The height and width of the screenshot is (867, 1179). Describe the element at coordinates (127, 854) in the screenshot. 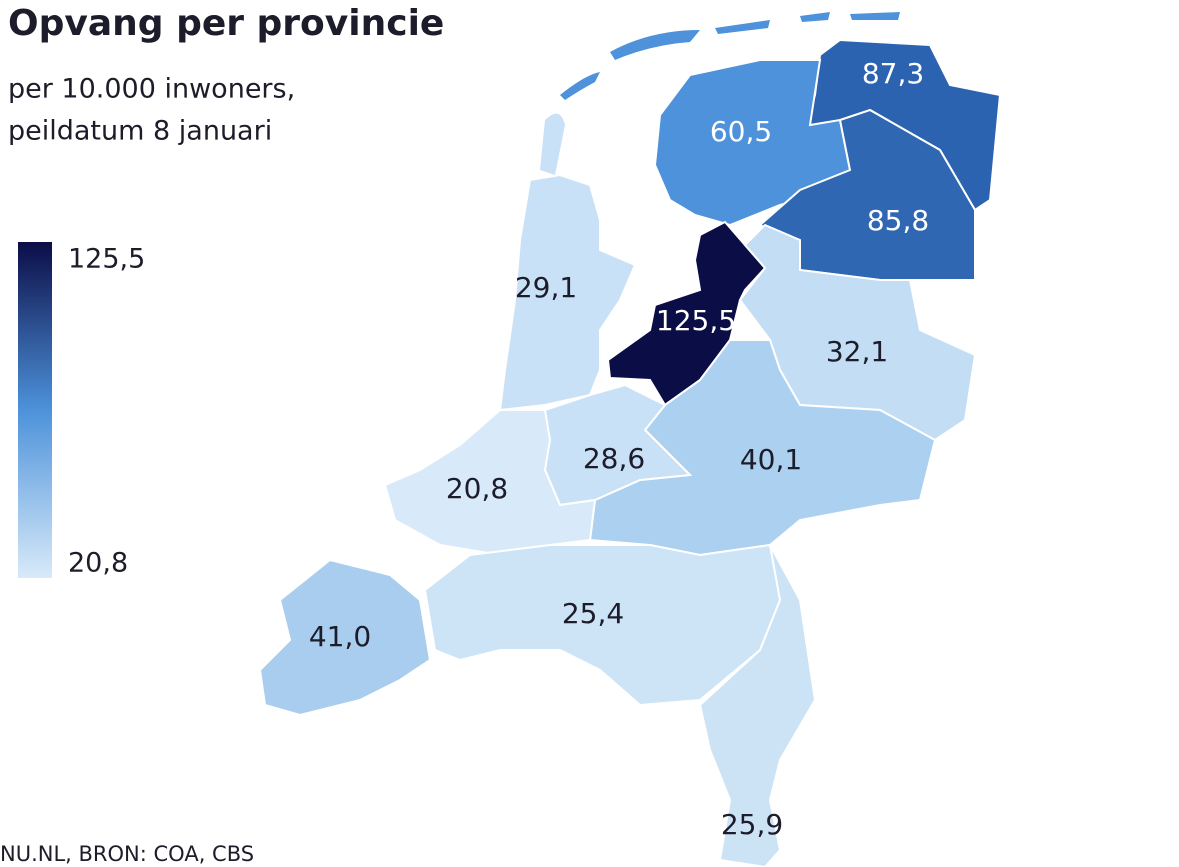

I see `source: NU.NL, BRON: COA, CBS` at that location.